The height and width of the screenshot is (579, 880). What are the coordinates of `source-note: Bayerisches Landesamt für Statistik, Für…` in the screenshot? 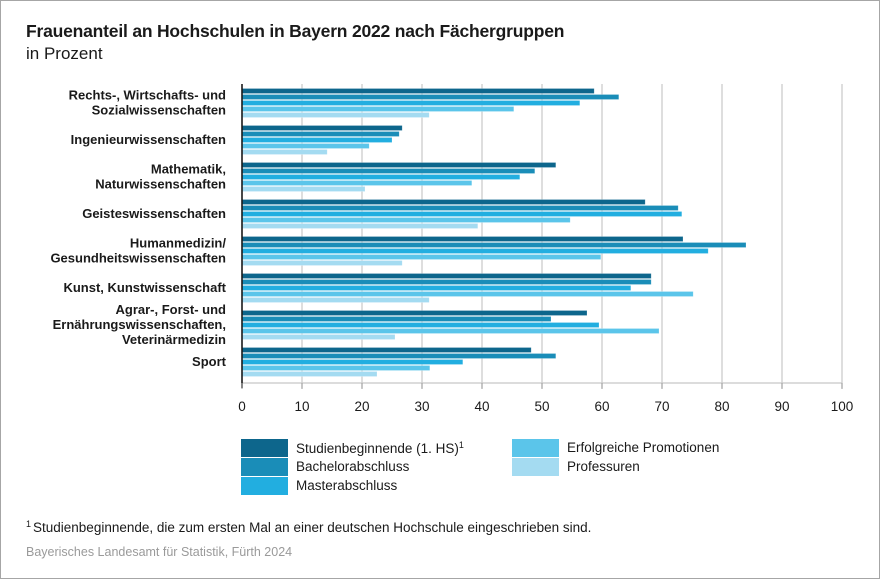 It's located at (159, 552).